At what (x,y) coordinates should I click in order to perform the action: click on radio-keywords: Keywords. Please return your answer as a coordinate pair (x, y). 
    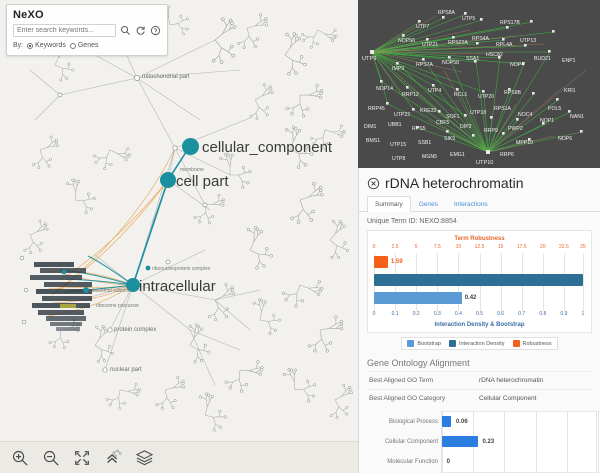
    Looking at the image, I should click on (46, 45).